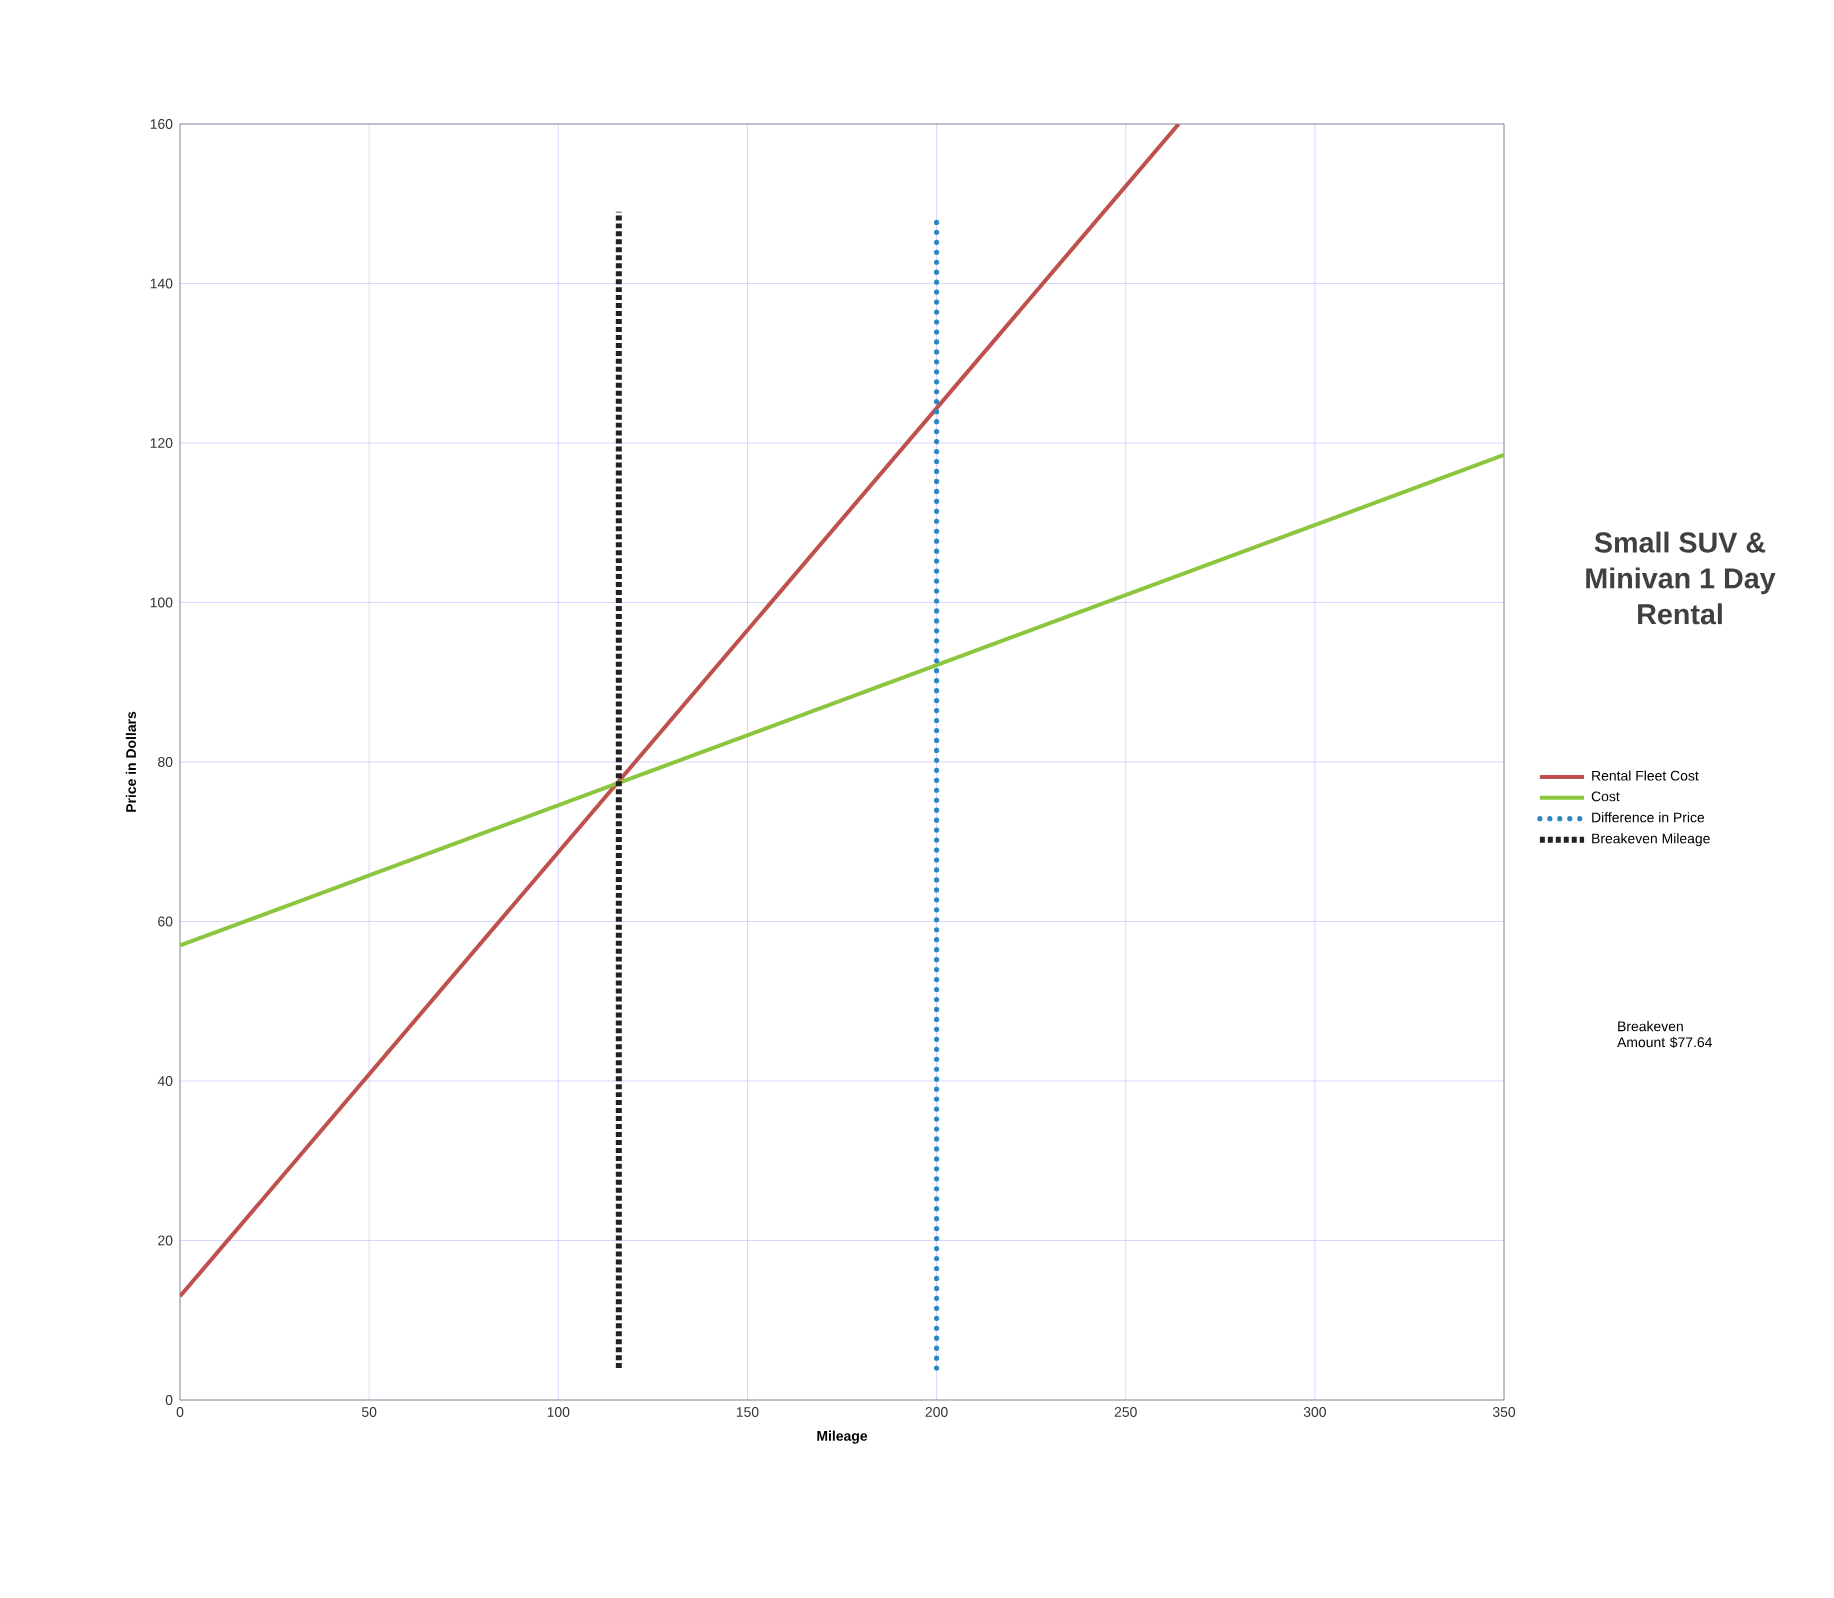 Image resolution: width=1834 pixels, height=1598 pixels. Describe the element at coordinates (1681, 578) in the screenshot. I see `text: Small SUV & Minivan 1 Day Rental` at that location.